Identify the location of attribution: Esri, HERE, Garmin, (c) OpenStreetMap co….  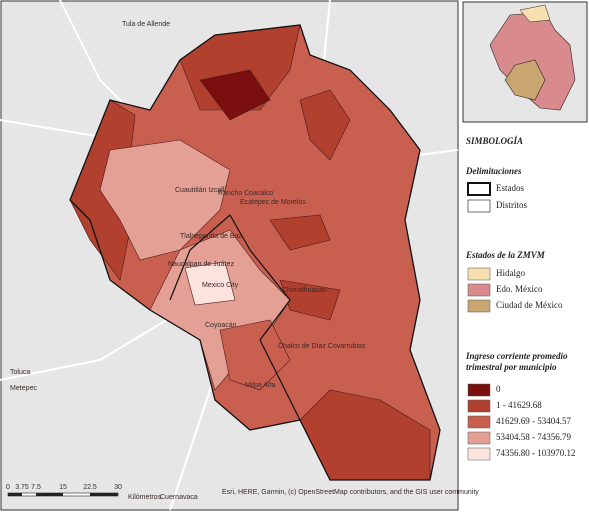
(350, 492).